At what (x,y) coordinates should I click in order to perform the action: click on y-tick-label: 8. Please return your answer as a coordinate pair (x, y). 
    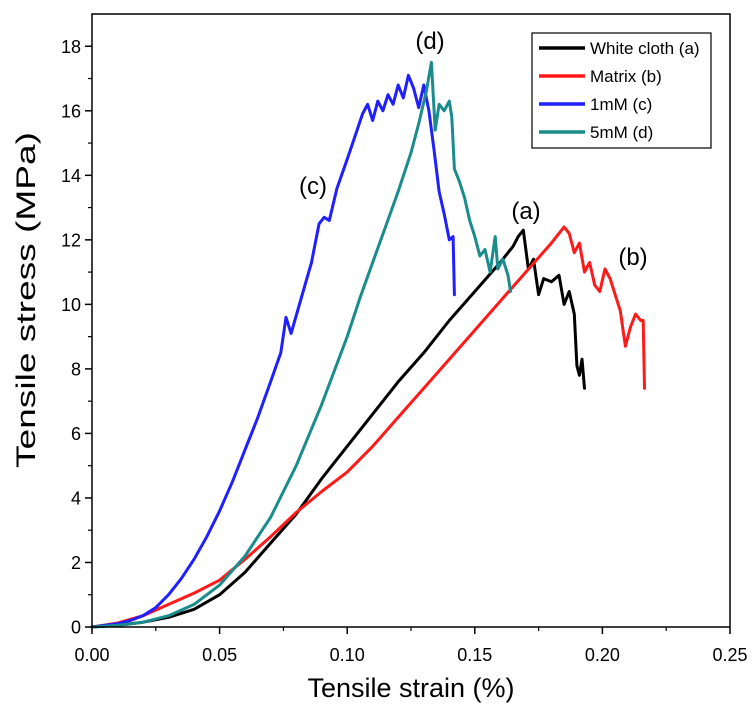
    Looking at the image, I should click on (76, 369).